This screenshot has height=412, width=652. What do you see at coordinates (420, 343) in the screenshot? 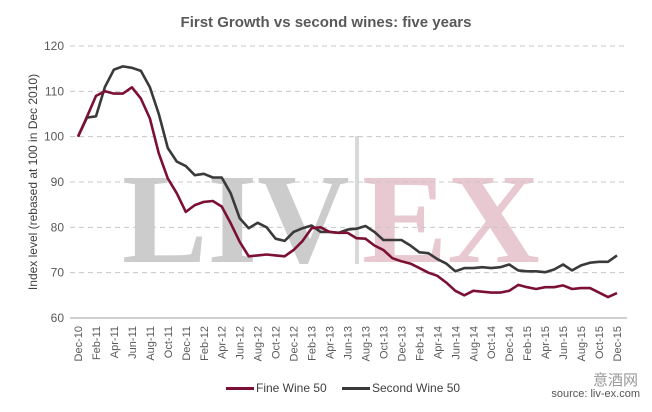
I see `x-tick-label: Feb-14` at bounding box center [420, 343].